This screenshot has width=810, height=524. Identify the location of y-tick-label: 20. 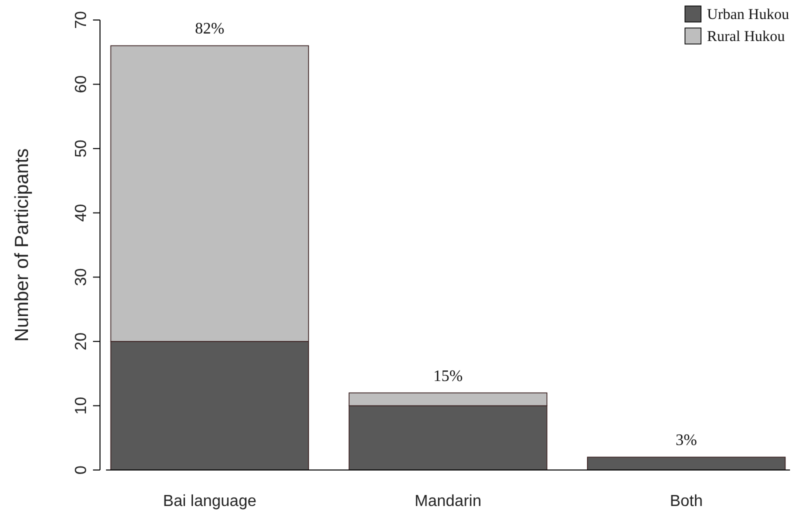
(81, 341).